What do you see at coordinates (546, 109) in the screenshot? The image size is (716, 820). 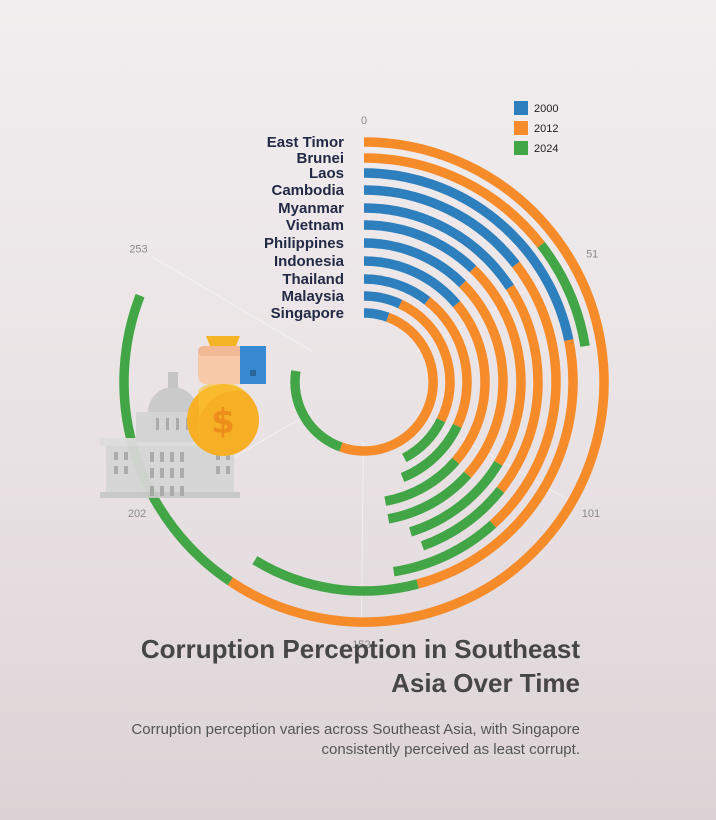 I see `legend-label-2000: 2000` at bounding box center [546, 109].